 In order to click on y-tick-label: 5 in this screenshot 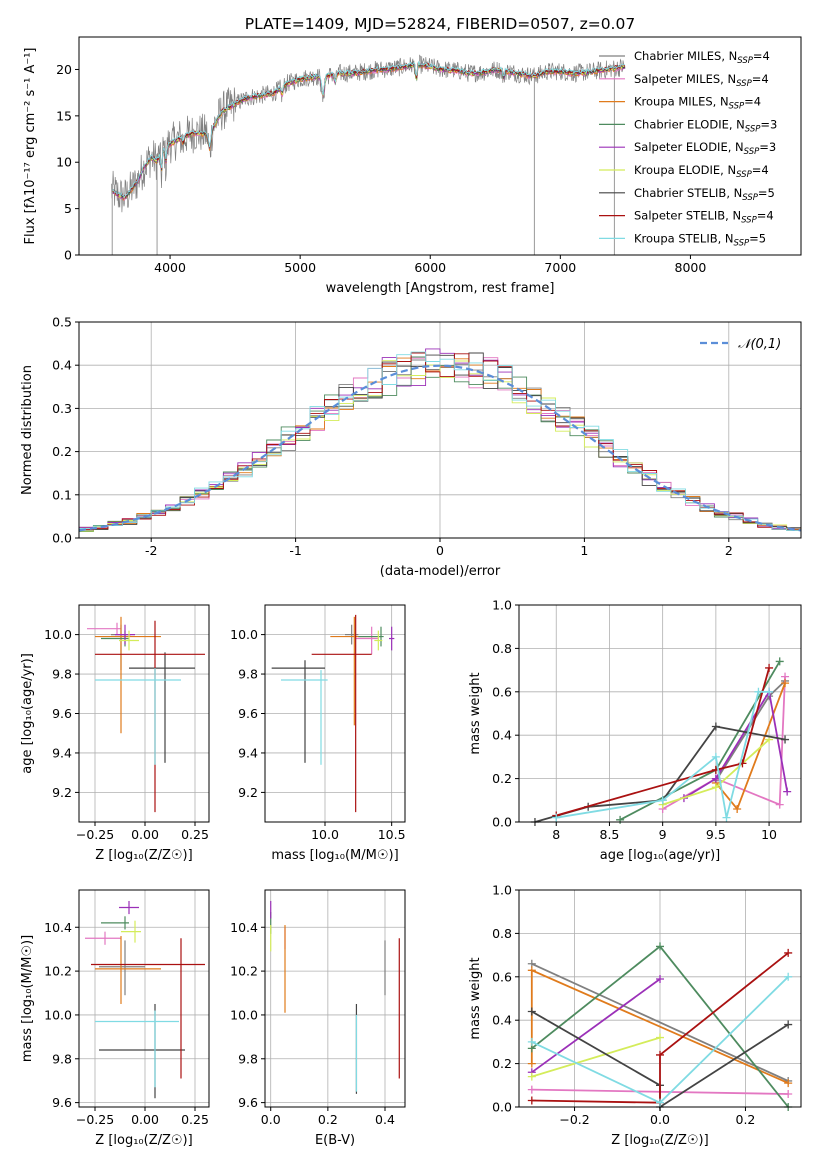, I will do `click(68, 208)`.